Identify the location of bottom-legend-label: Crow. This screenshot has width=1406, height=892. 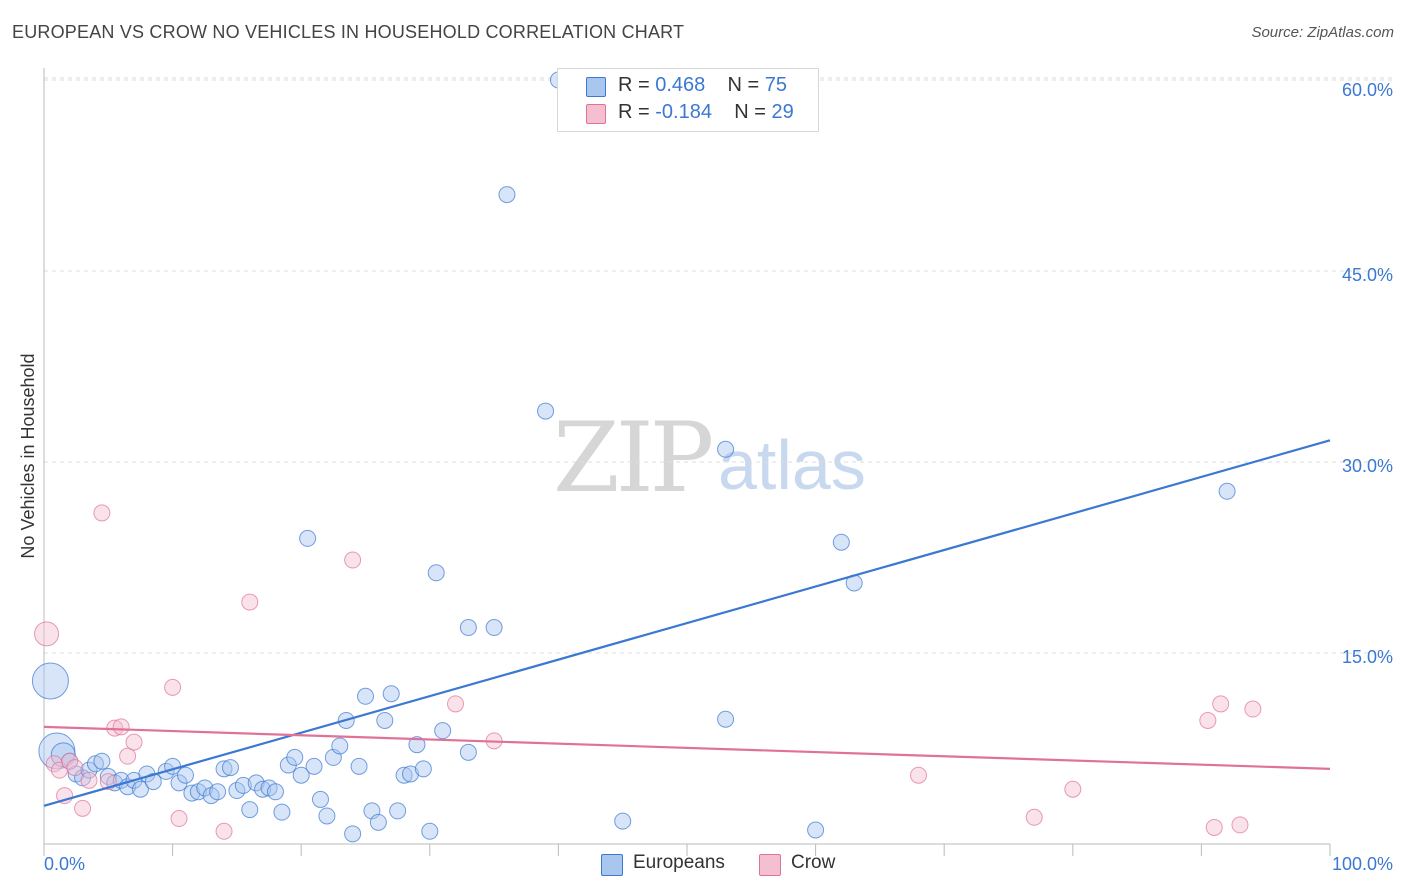
(813, 862).